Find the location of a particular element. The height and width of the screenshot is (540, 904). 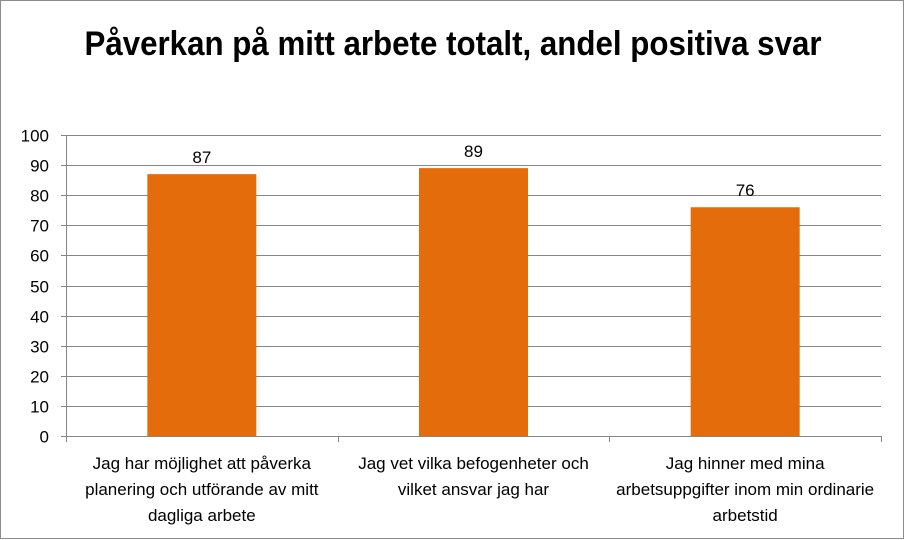

y-tick-label: 100 is located at coordinates (35, 136).